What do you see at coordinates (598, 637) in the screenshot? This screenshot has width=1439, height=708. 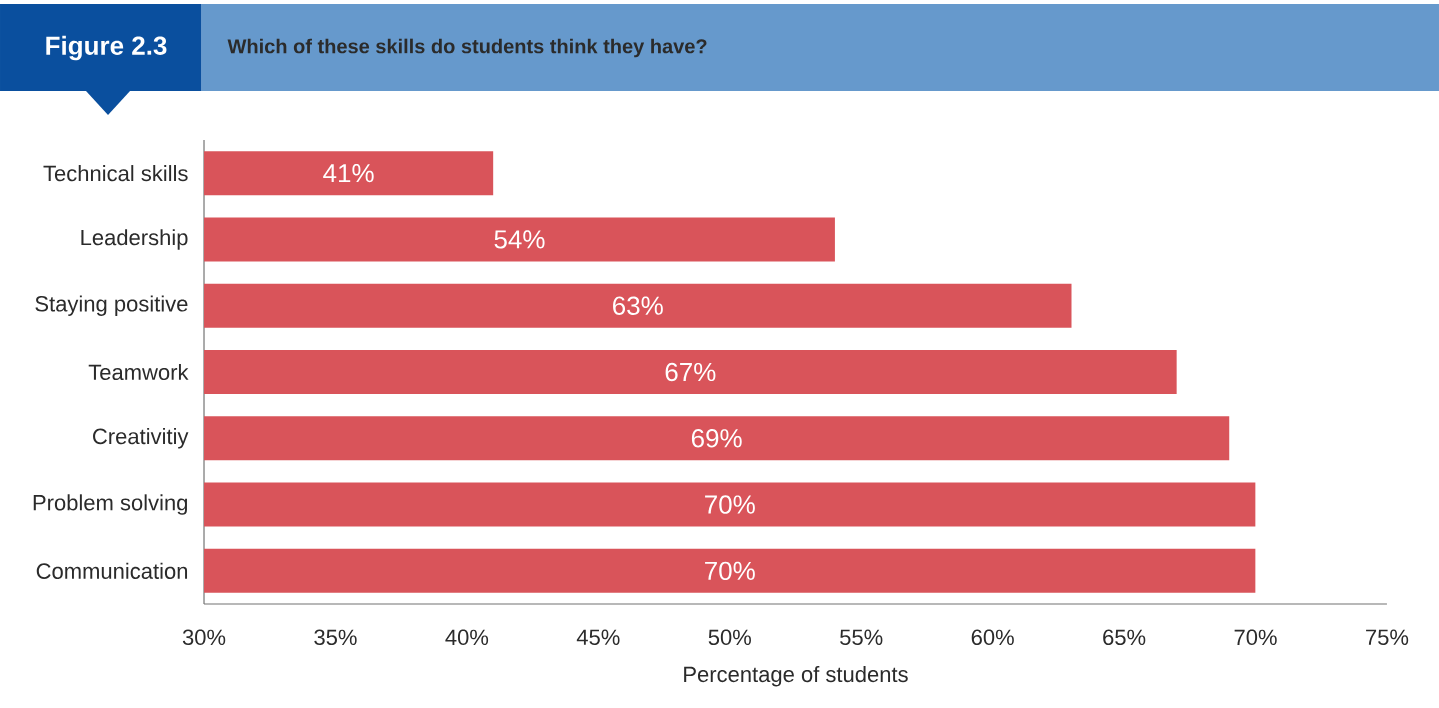 I see `x-tick-label: 45%` at bounding box center [598, 637].